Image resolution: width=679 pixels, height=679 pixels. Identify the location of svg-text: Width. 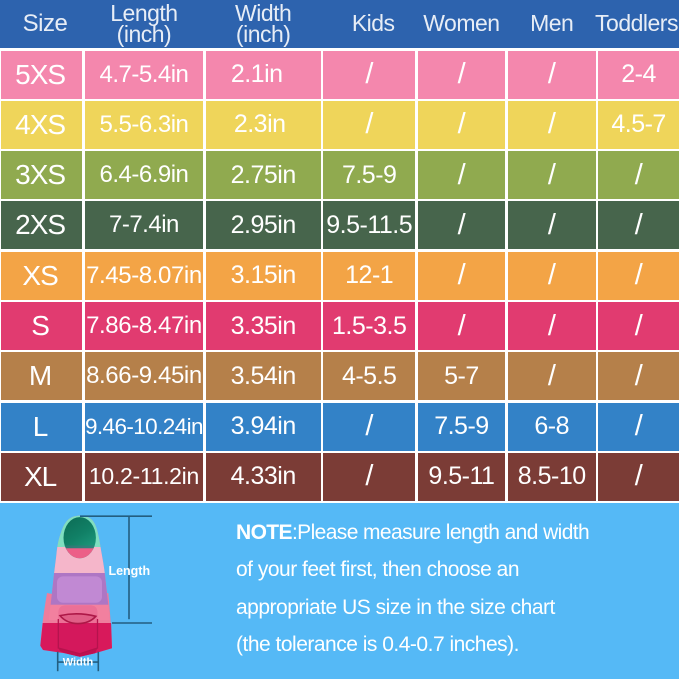
(78, 663).